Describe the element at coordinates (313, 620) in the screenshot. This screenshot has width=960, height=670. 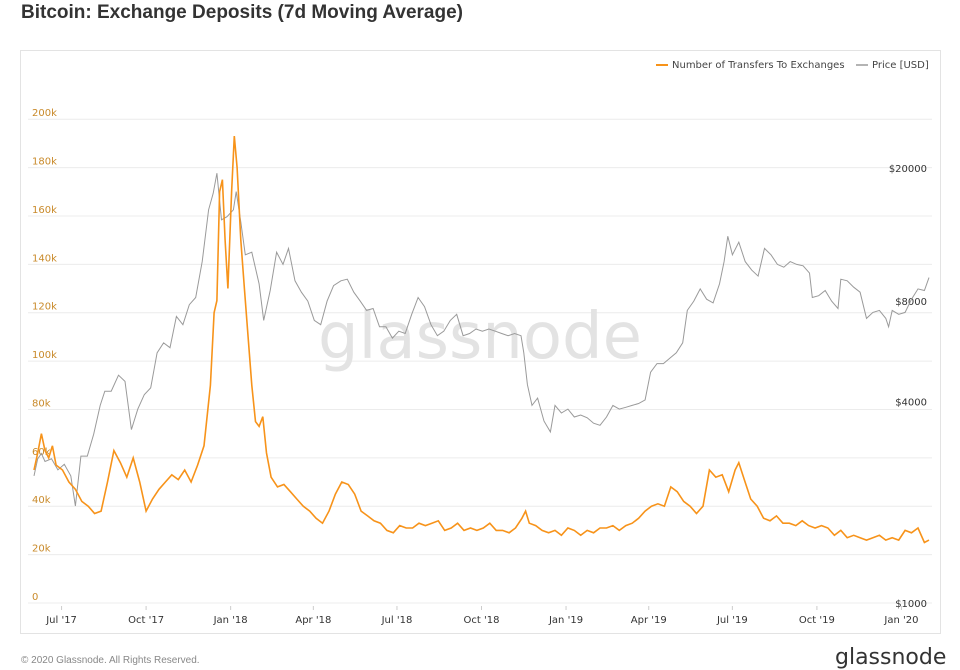
I see `x-tick-label: Apr '18` at that location.